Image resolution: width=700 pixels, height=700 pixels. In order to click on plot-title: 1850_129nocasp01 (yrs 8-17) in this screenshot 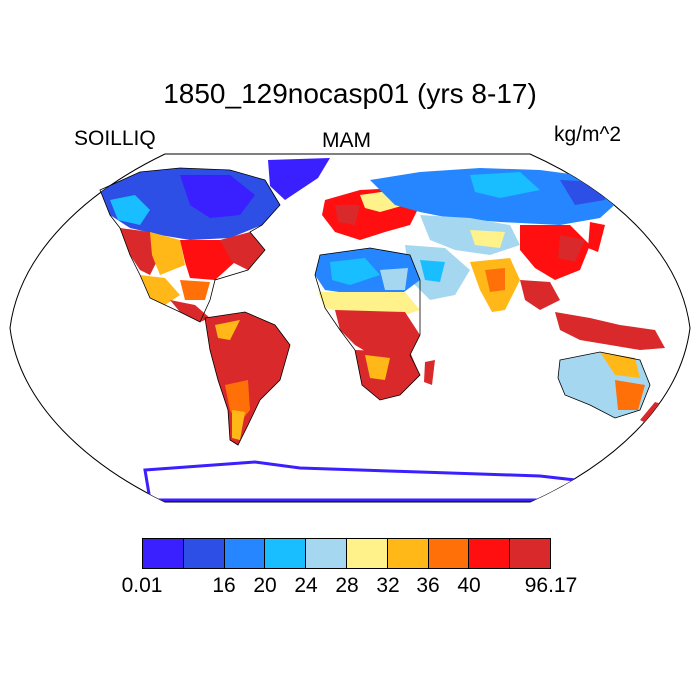, I will do `click(350, 93)`.